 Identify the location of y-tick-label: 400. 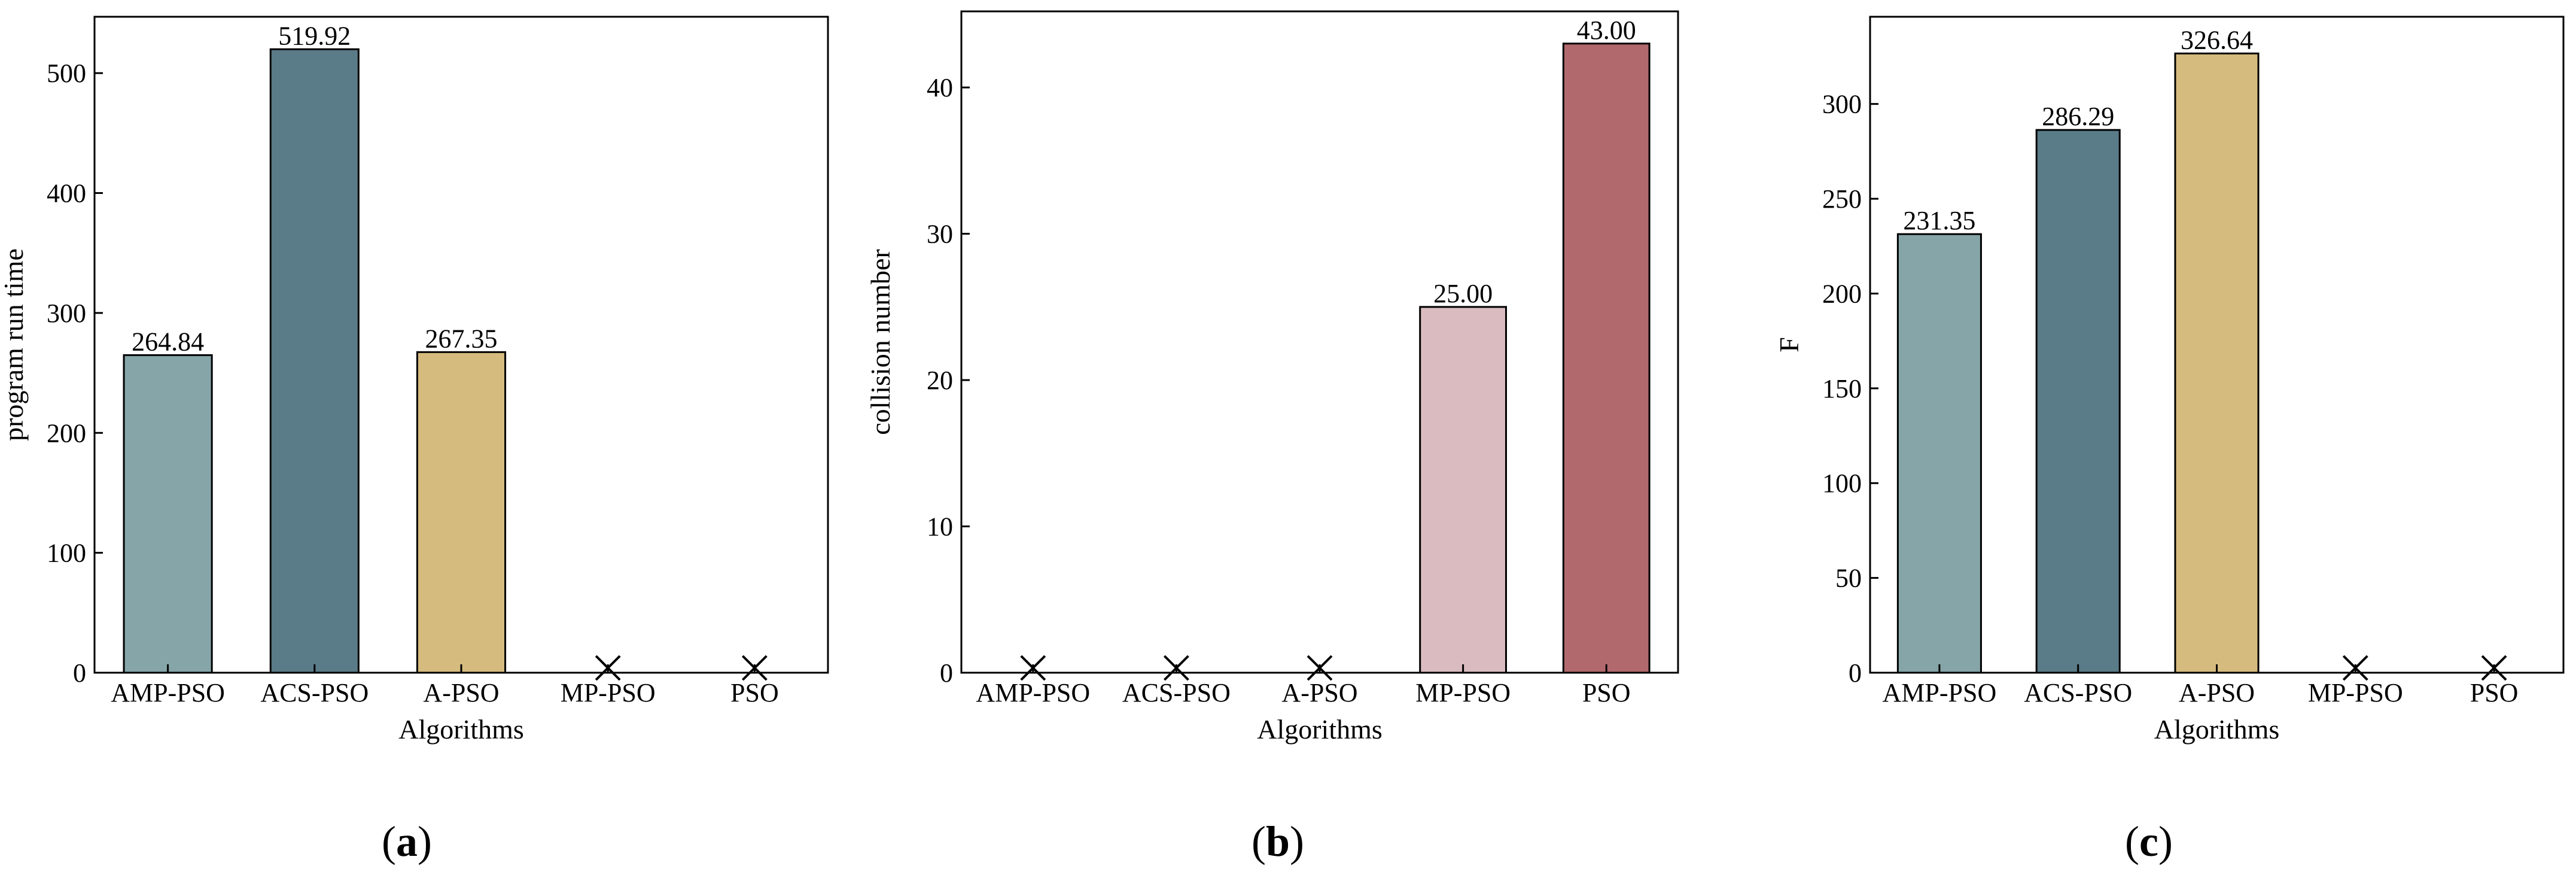
(66, 193).